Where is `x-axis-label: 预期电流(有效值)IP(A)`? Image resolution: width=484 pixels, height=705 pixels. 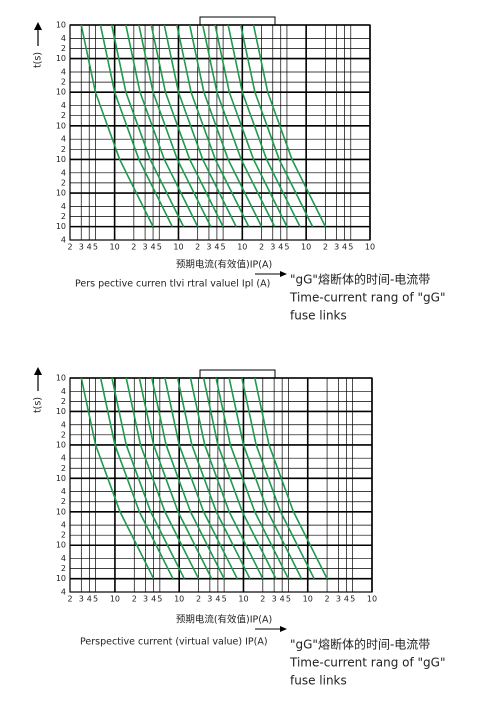 x-axis-label: 预期电流(有效值)IP(A) is located at coordinates (224, 265).